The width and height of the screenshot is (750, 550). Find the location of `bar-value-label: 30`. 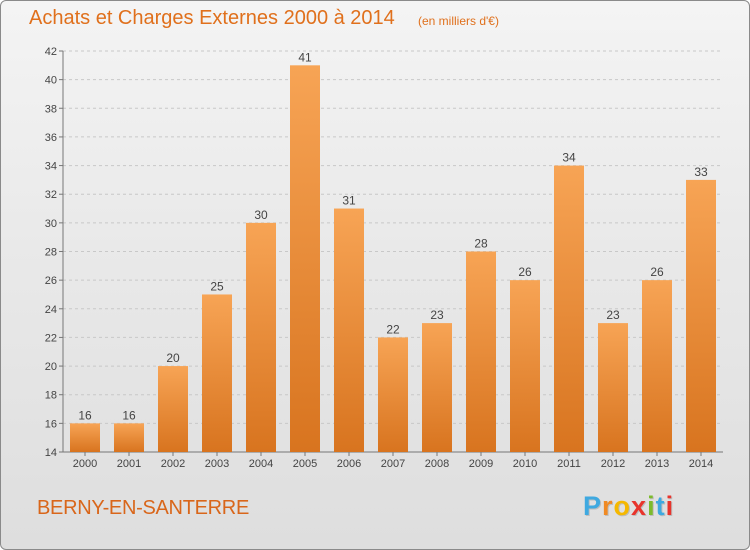

bar-value-label: 30 is located at coordinates (261, 215).